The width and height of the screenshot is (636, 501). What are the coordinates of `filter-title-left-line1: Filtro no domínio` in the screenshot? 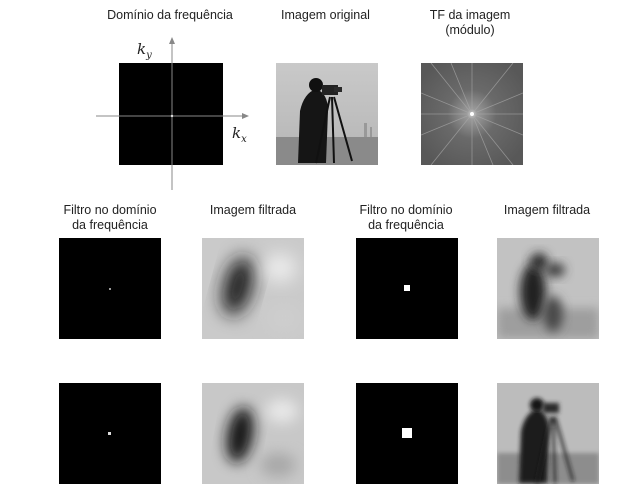 It's located at (110, 210).